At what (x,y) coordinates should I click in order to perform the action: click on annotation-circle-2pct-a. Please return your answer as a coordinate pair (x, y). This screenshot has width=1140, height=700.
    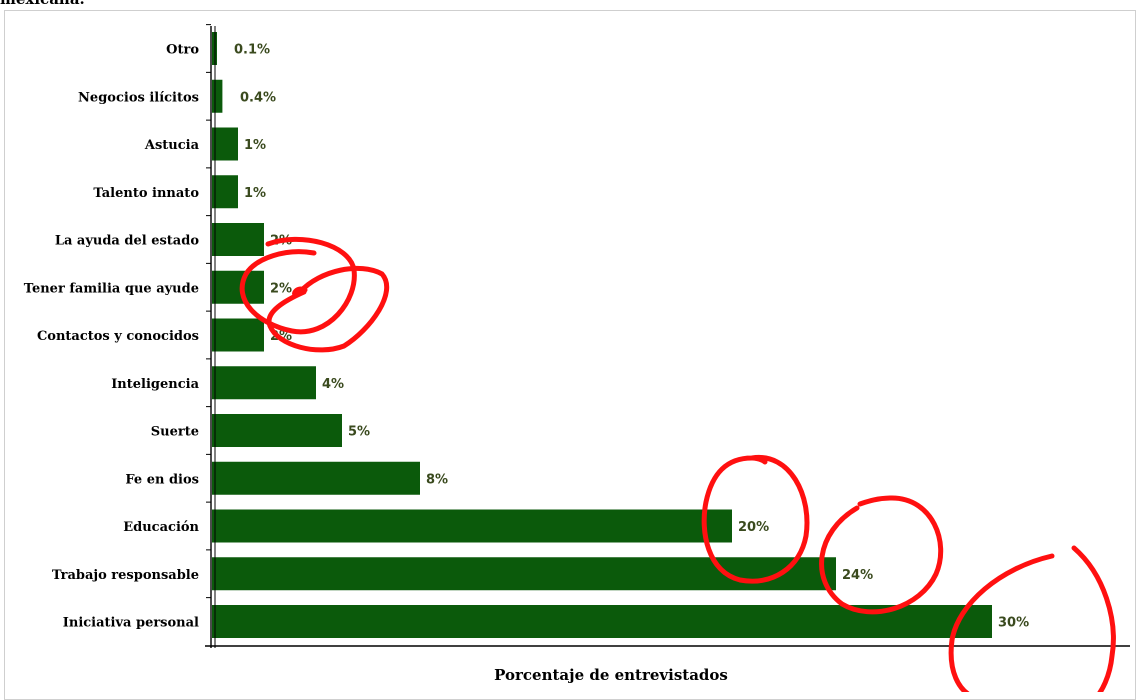
    Looking at the image, I should click on (298, 285).